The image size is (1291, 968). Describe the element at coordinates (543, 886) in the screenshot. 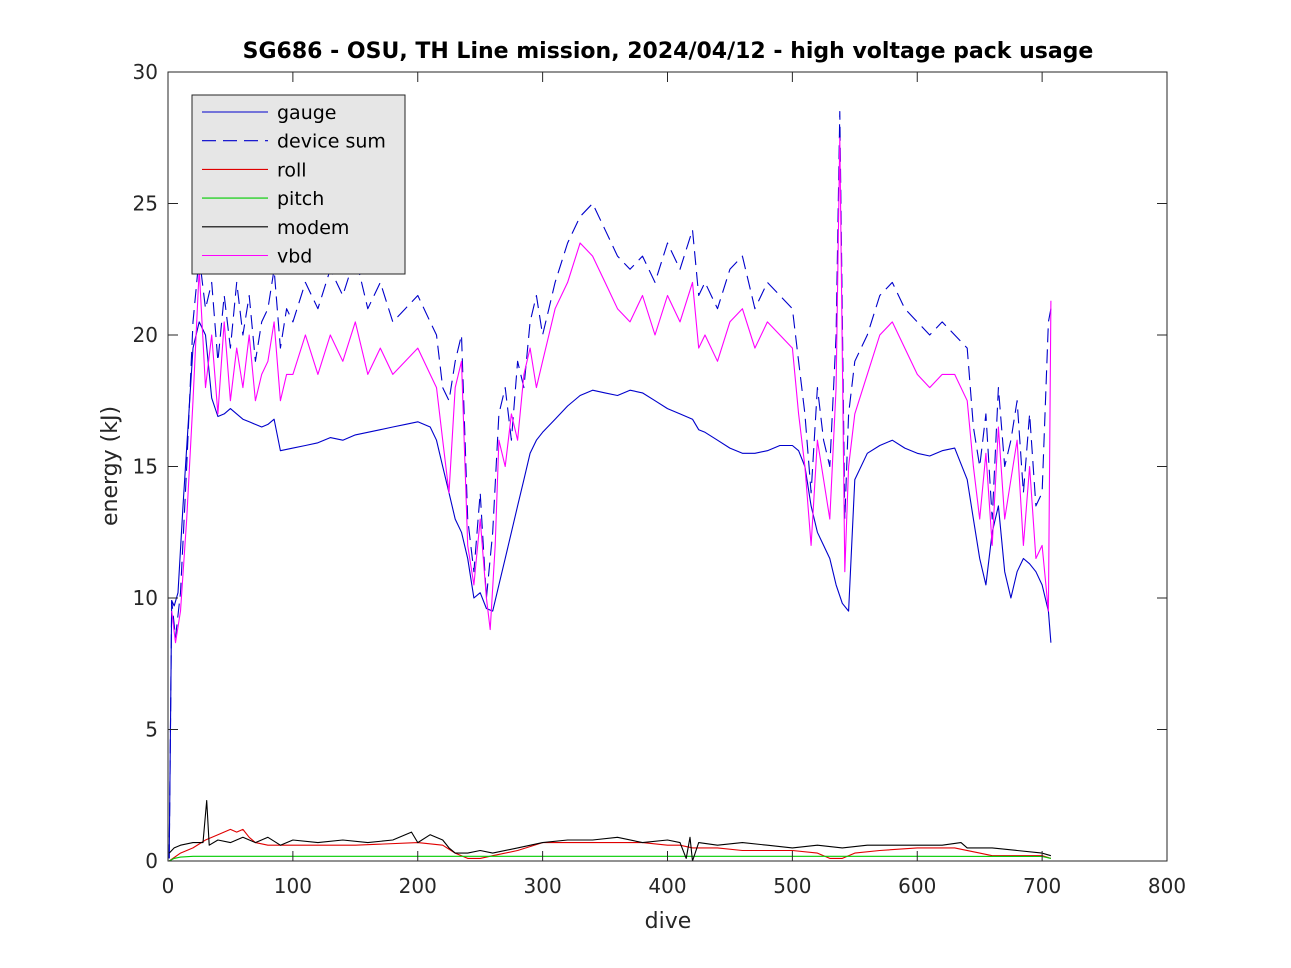

I see `x-tick-label: 300` at that location.